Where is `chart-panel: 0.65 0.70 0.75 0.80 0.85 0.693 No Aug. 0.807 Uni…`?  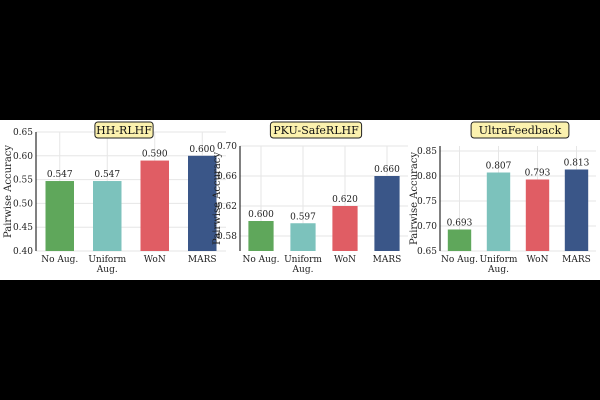
chart-panel: 0.65 0.70 0.75 0.80 0.85 0.693 No Aug. 0.807 Uni… is located at coordinates (502, 198).